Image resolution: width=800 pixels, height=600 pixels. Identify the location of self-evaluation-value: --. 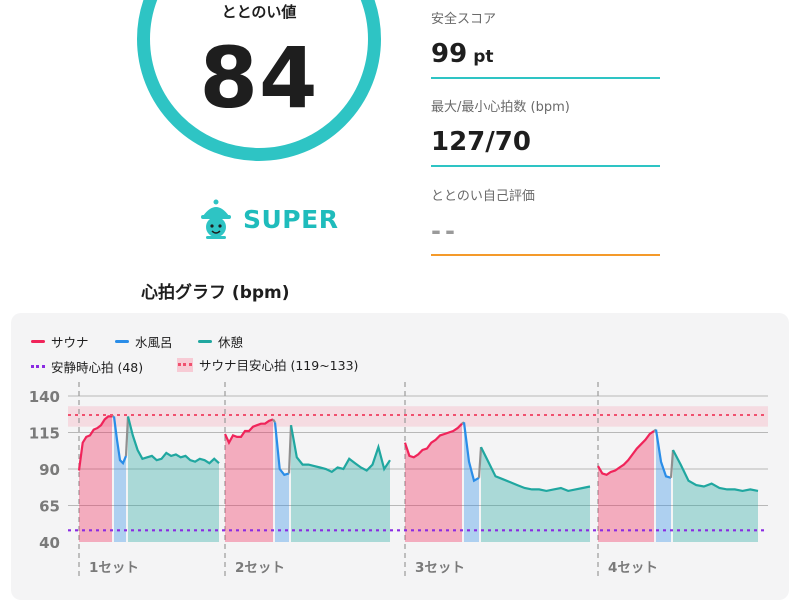
(445, 231).